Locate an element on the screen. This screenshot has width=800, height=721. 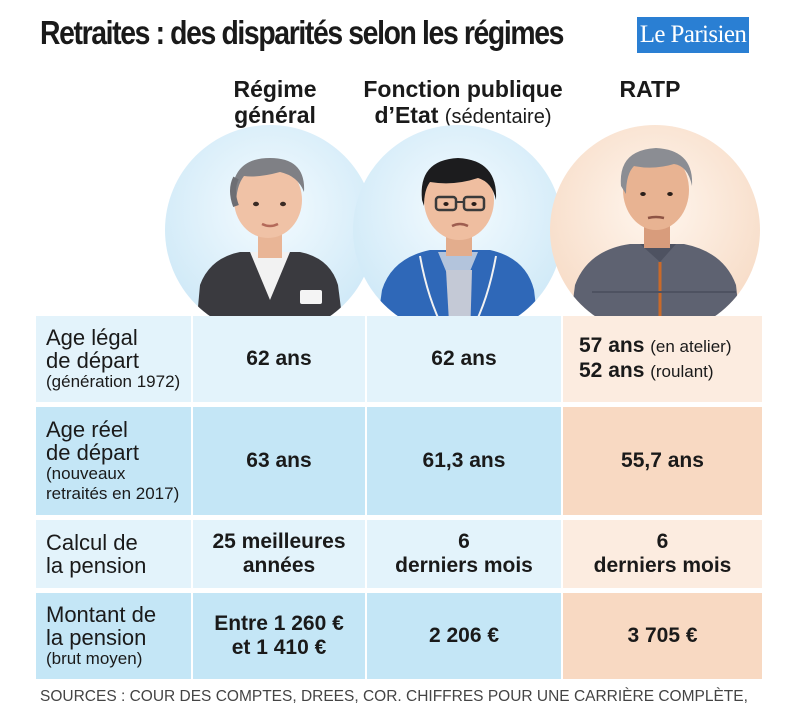
cell-age-legal-fonction-publique: 62 ans is located at coordinates (464, 359).